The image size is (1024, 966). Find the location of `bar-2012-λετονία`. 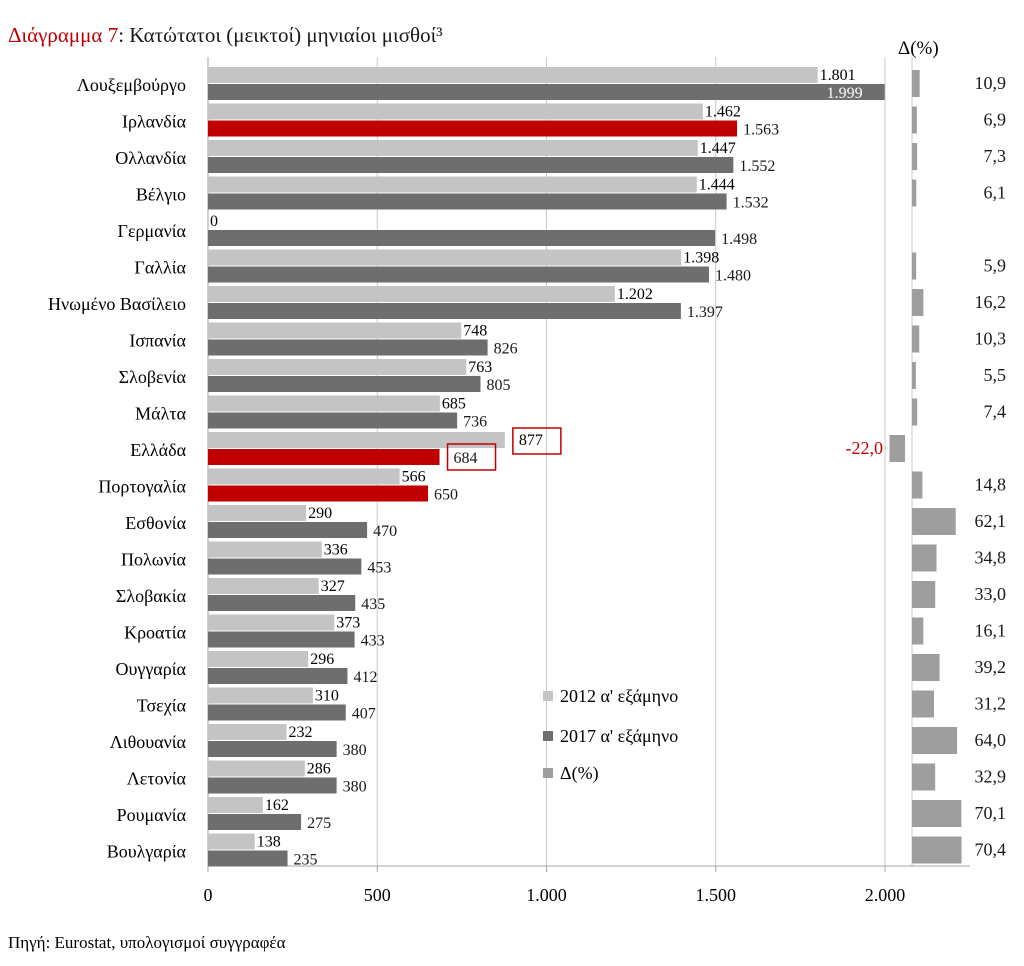

bar-2012-λετονία is located at coordinates (256, 768).